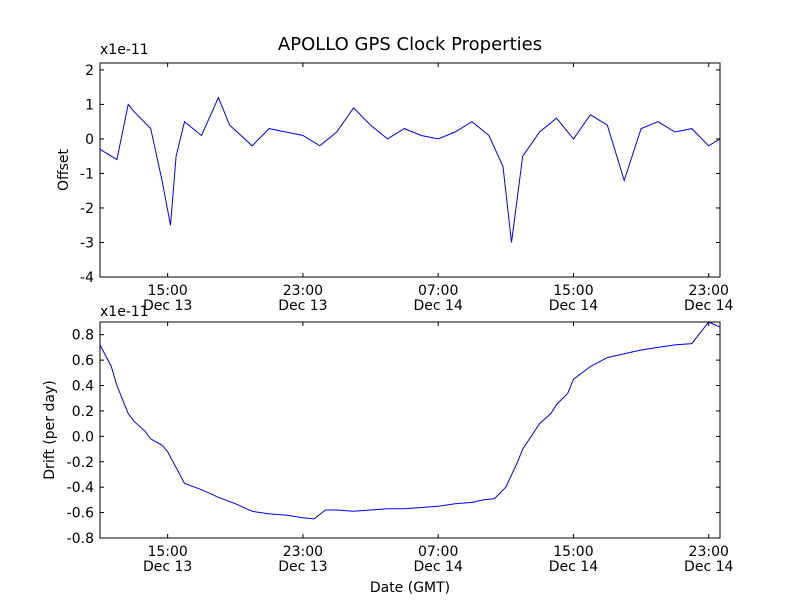 This screenshot has width=800, height=605. Describe the element at coordinates (80, 514) in the screenshot. I see `y-tick-label: -0.6` at that location.